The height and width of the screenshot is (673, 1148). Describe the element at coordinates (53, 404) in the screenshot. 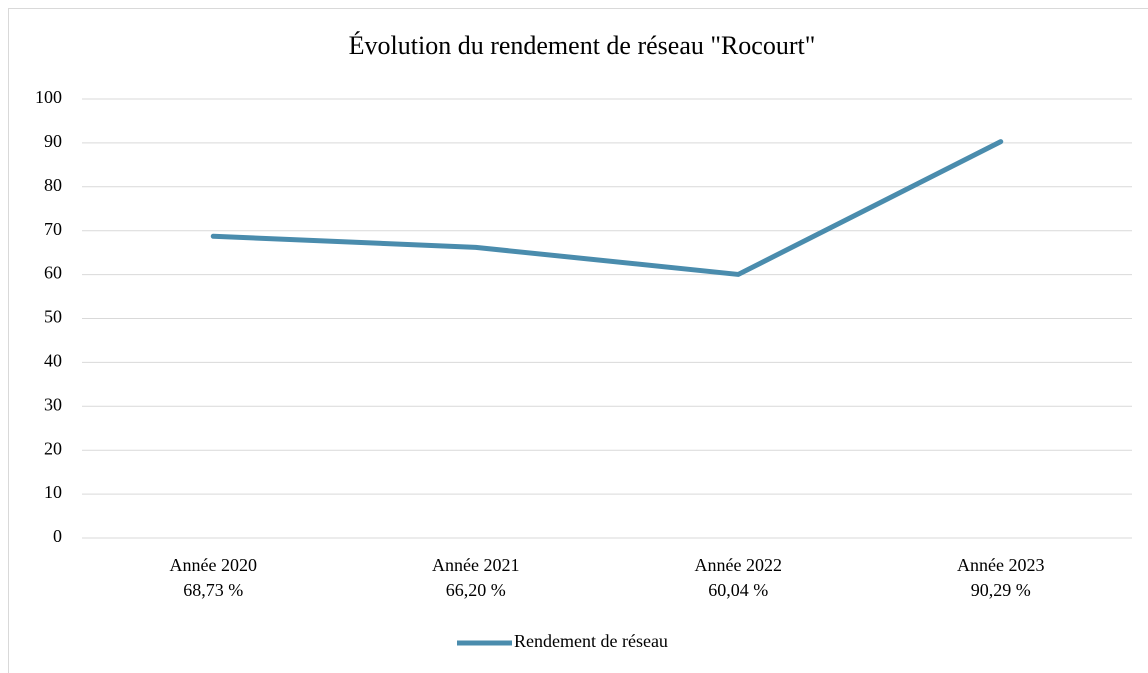

I see `y-tick-label: 30` at that location.